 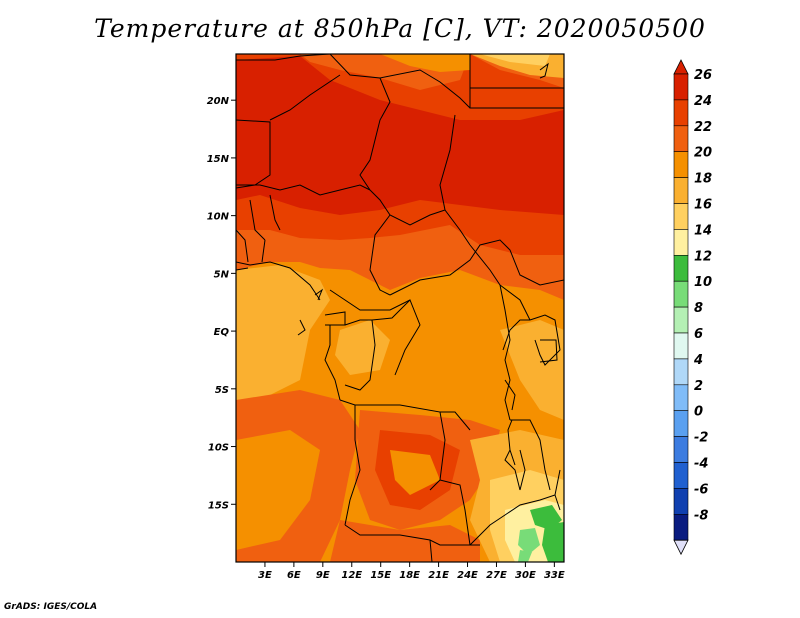 I want to click on lat-tick-label: 5S, so click(x=222, y=390).